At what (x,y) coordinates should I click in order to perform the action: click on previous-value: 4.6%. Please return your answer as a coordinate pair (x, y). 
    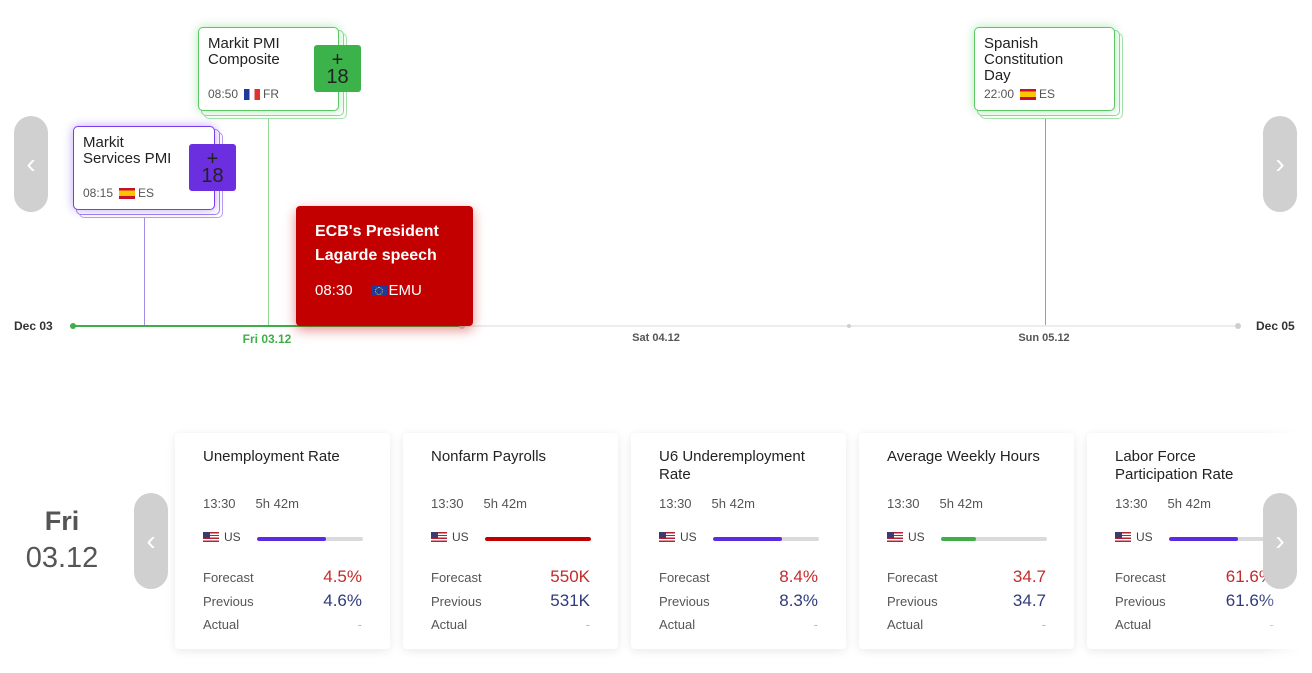
    Looking at the image, I should click on (342, 600).